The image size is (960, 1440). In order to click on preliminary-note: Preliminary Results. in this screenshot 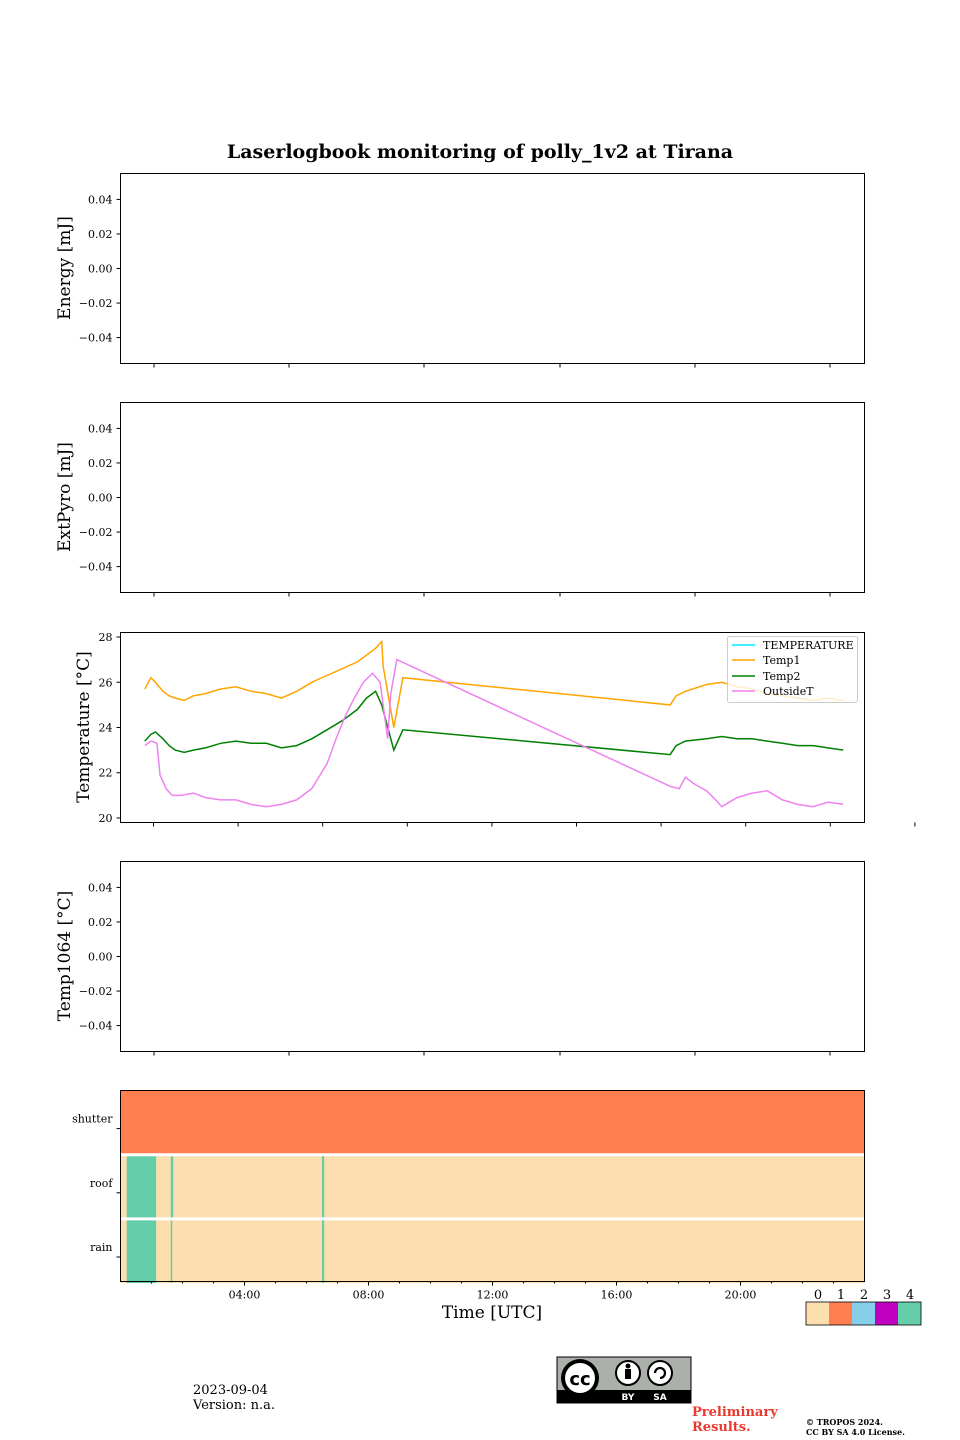, I will do `click(735, 1420)`.